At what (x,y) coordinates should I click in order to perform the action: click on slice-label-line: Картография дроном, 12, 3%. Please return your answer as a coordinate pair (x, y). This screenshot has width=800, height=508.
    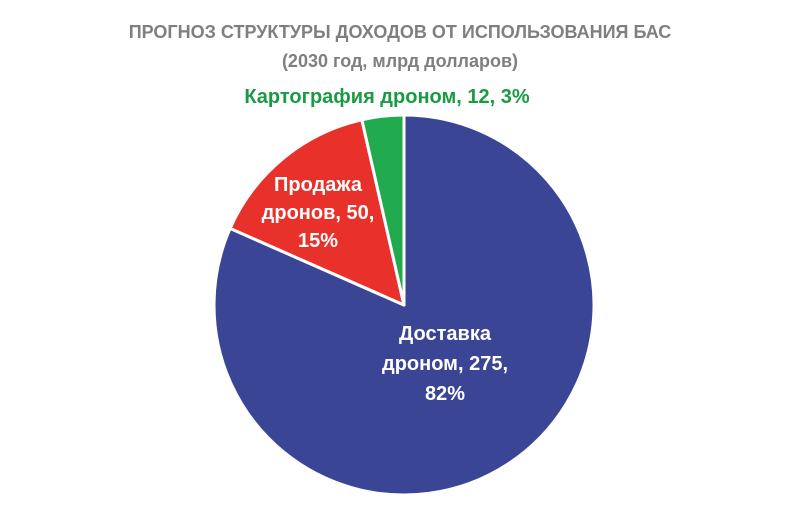
    Looking at the image, I should click on (387, 97).